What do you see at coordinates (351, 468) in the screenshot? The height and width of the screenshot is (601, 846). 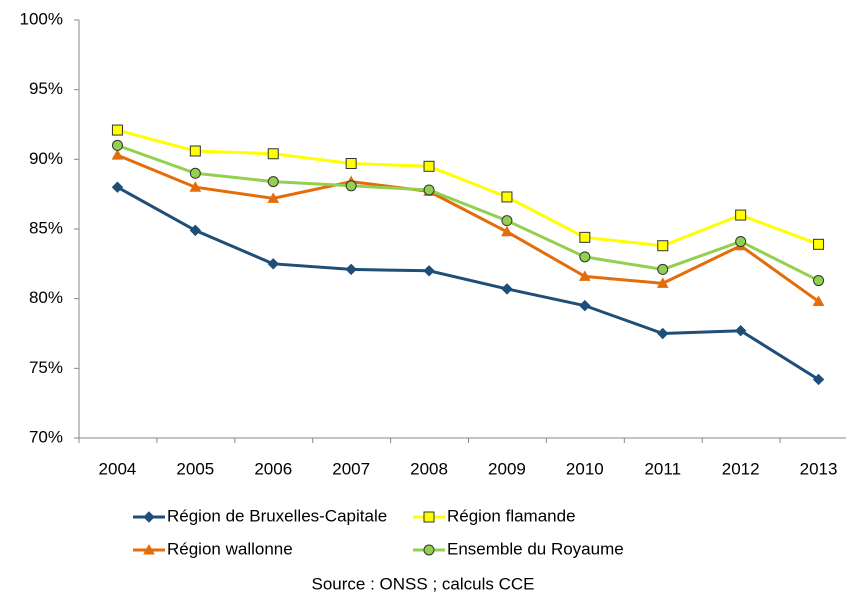 I see `x-tick-label: 2007` at bounding box center [351, 468].